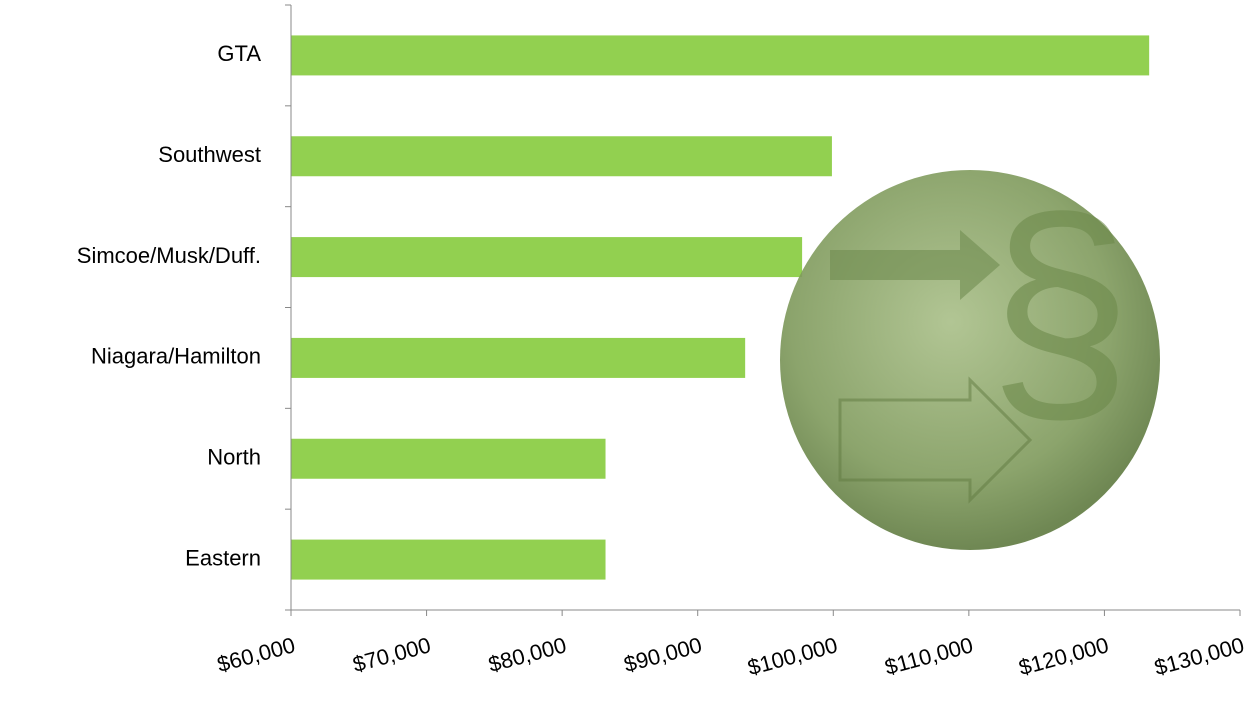 This screenshot has width=1259, height=719. I want to click on x-tick-label: $100,000, so click(792, 656).